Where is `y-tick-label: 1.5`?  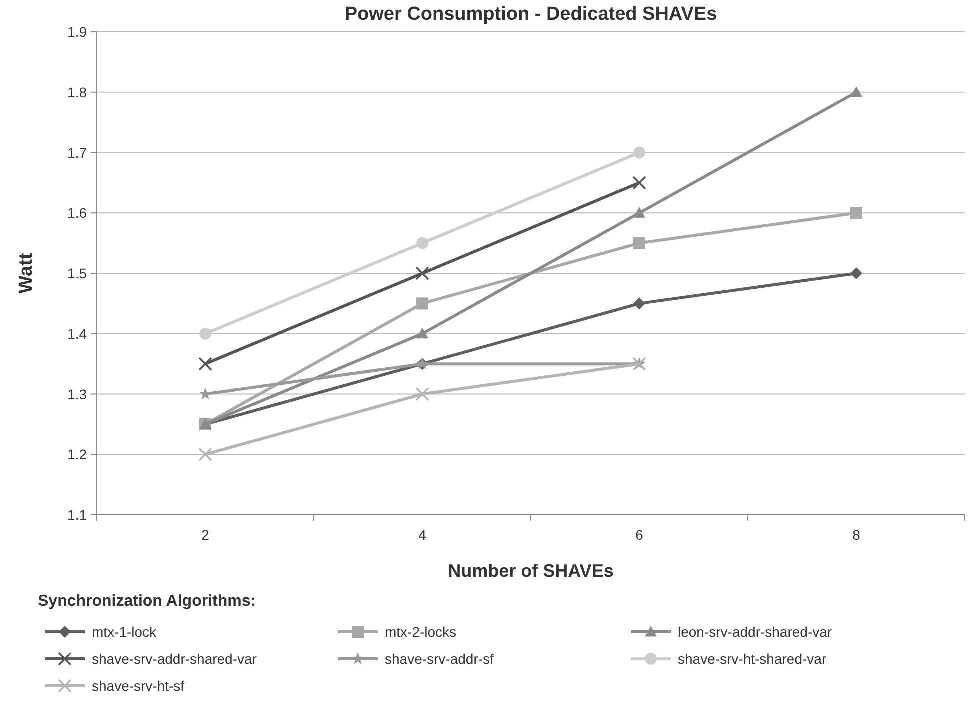
y-tick-label: 1.5 is located at coordinates (78, 274).